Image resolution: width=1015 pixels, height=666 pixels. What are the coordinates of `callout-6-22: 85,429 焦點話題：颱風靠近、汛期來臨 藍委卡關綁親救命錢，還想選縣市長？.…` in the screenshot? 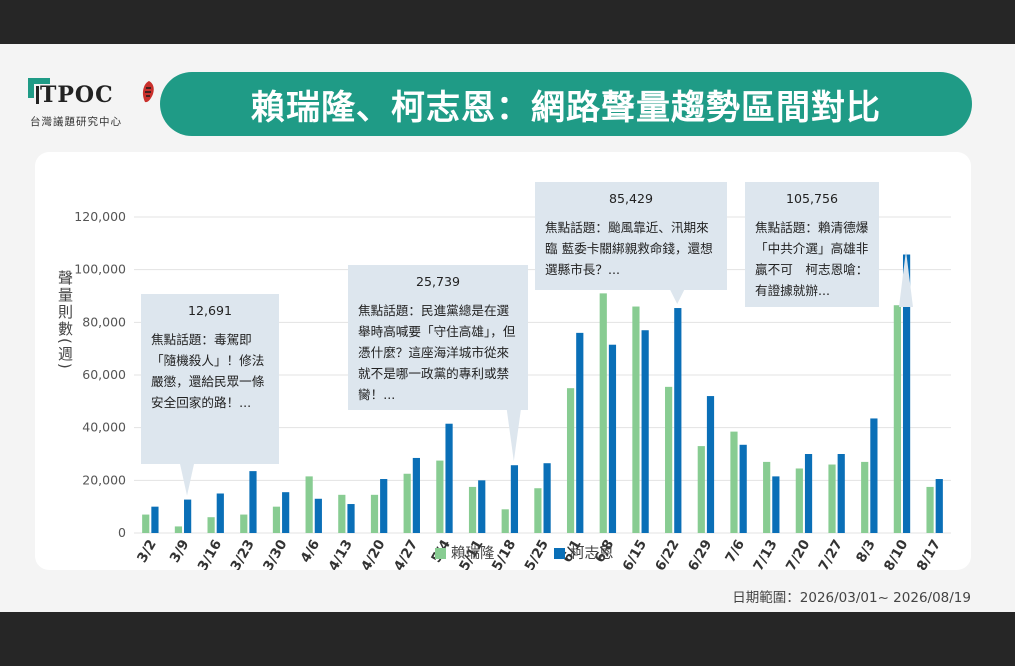 It's located at (631, 236).